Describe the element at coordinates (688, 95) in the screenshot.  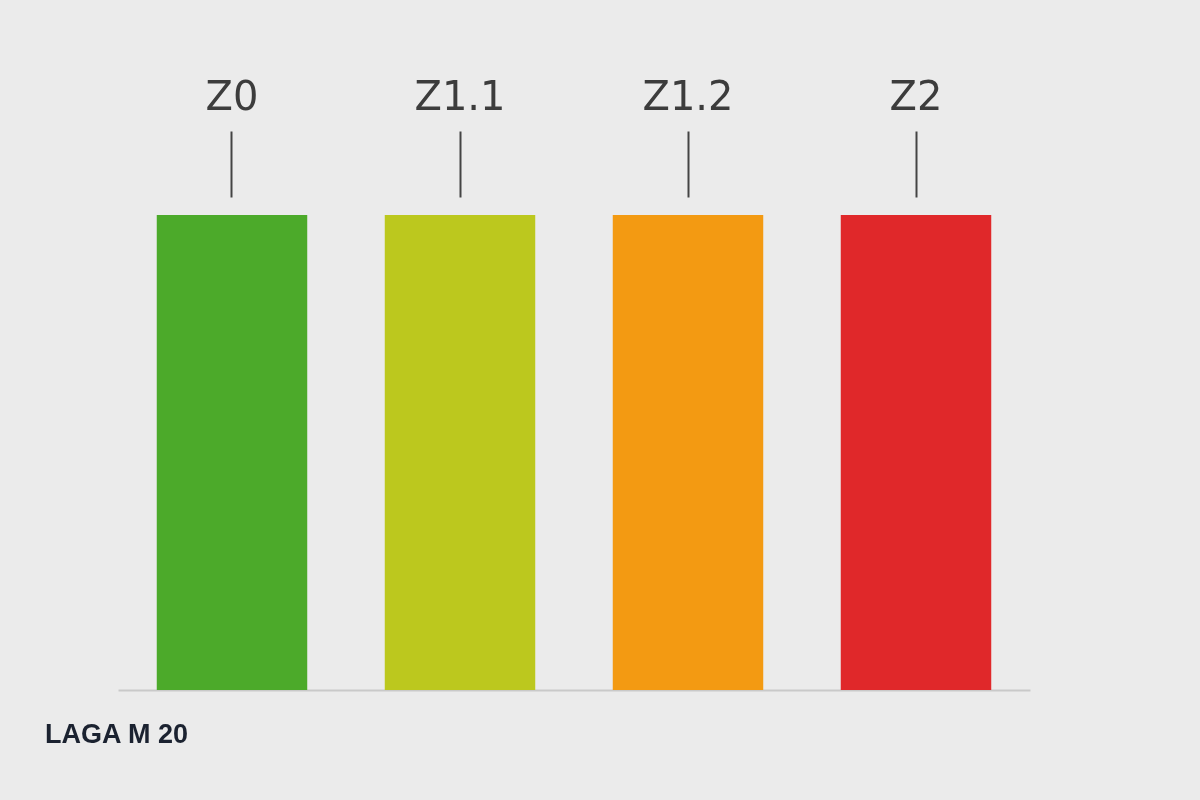
I see `x-tick-label: Z1.2` at that location.